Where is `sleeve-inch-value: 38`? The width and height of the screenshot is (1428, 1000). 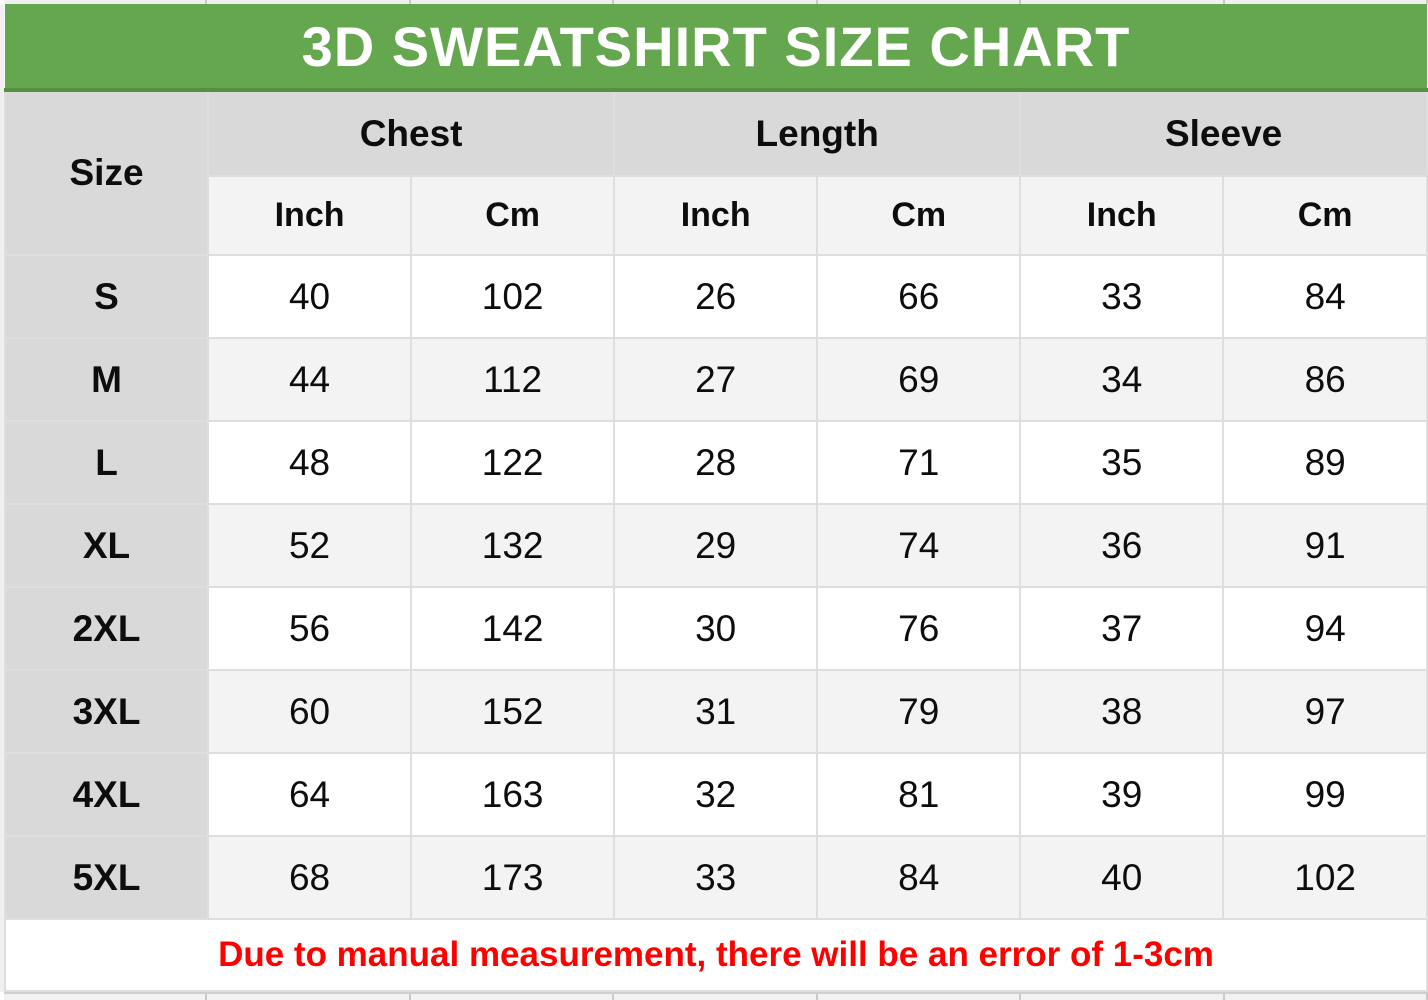 sleeve-inch-value: 38 is located at coordinates (1122, 711).